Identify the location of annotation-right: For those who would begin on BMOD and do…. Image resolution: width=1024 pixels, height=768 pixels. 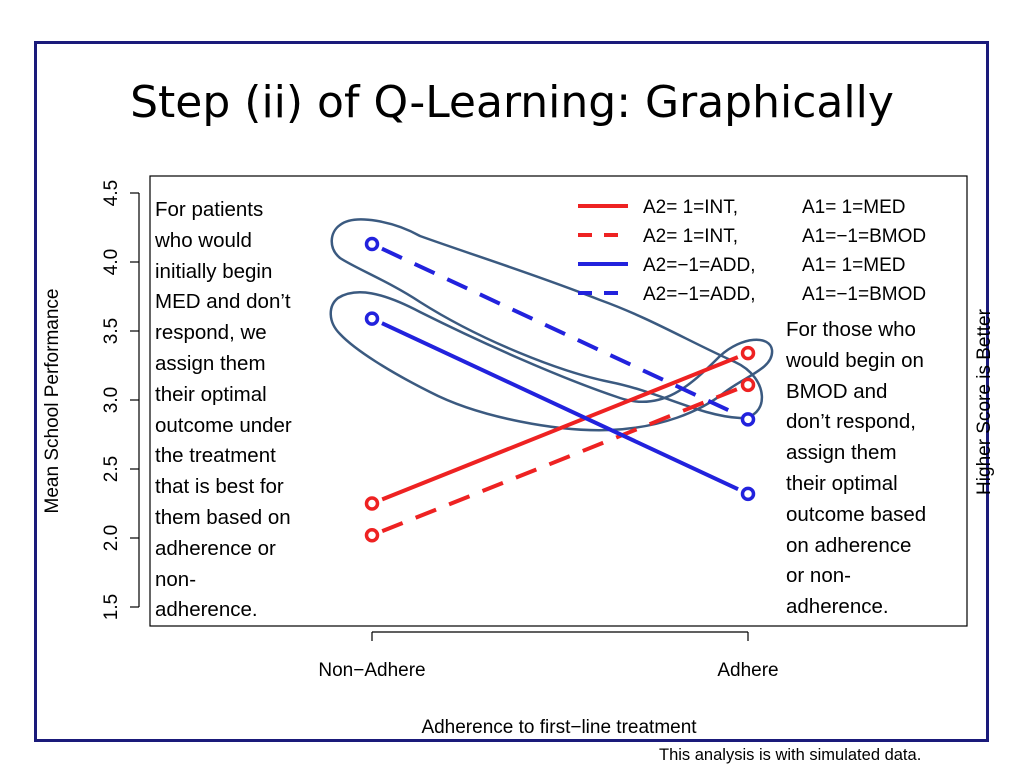
(856, 468).